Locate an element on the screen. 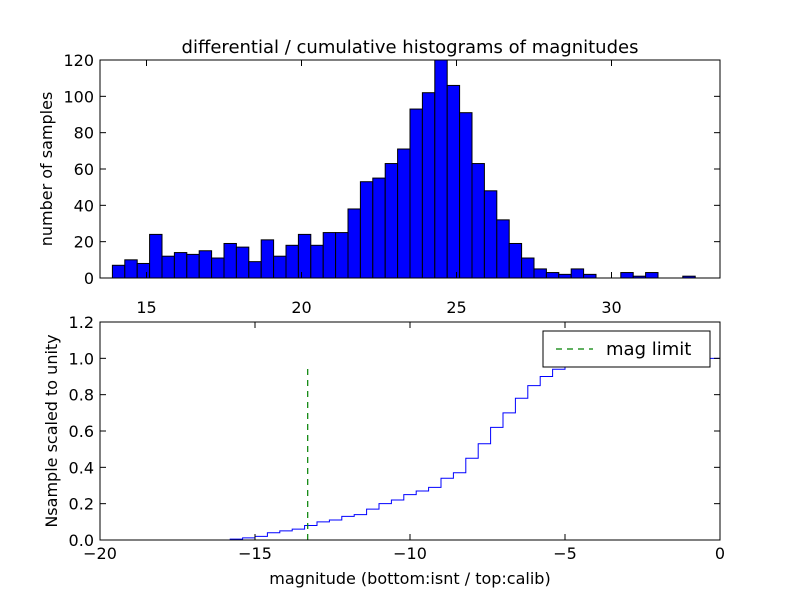  cumulative-y-label: Nsample scaled to unity is located at coordinates (51, 430).